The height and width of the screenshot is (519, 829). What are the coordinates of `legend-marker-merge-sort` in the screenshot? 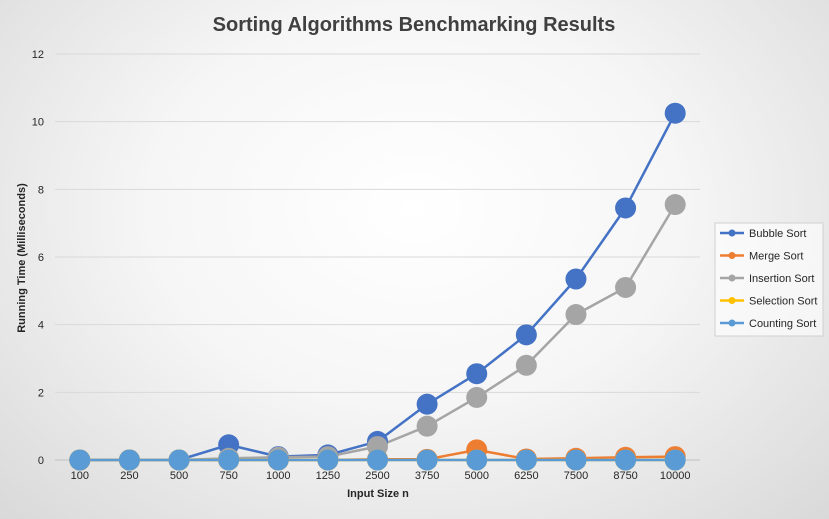 It's located at (732, 255).